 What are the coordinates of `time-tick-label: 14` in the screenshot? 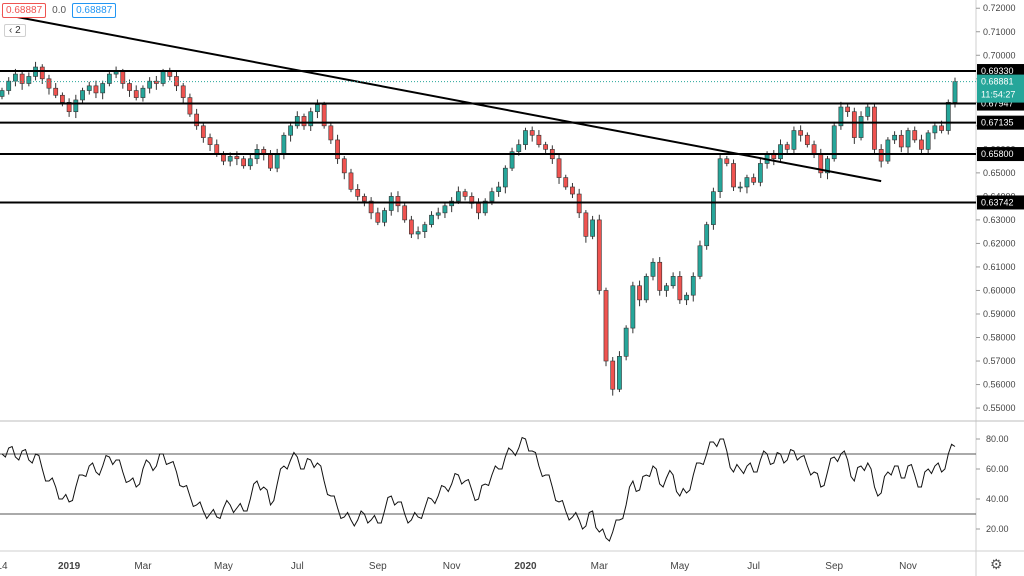 It's located at (4, 566).